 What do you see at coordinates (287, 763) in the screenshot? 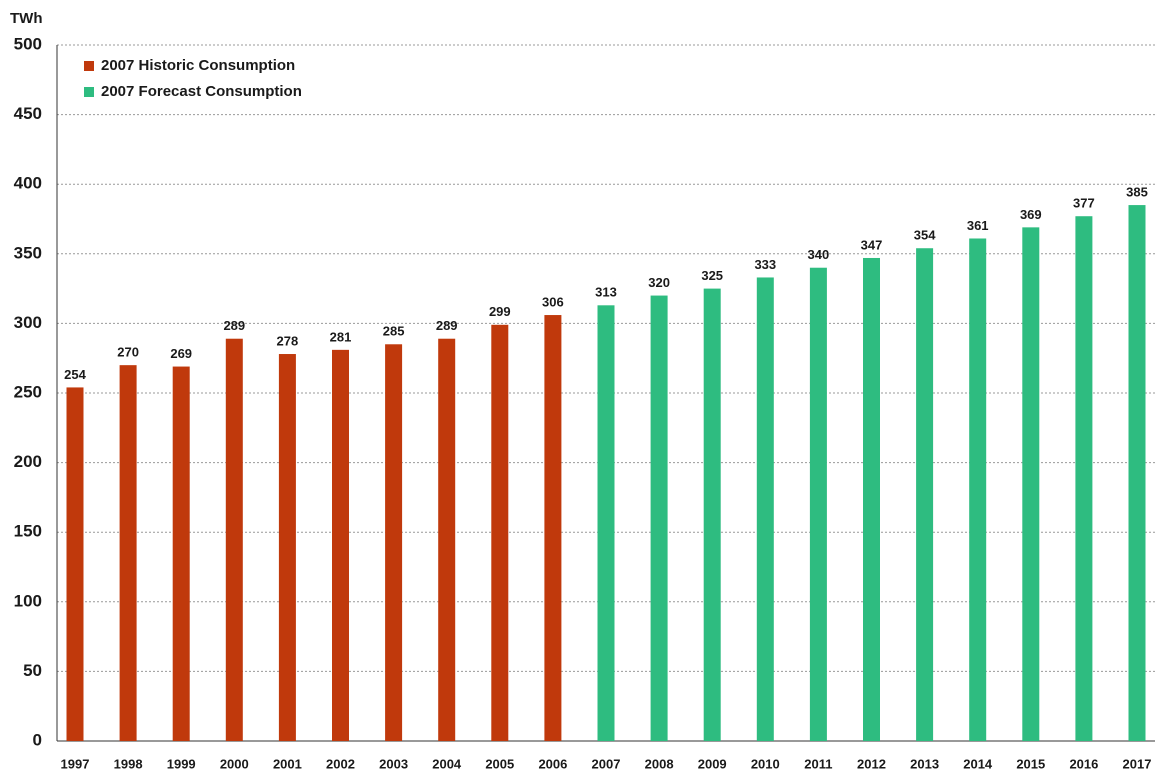
I see `x-tick-label: 2001` at bounding box center [287, 763].